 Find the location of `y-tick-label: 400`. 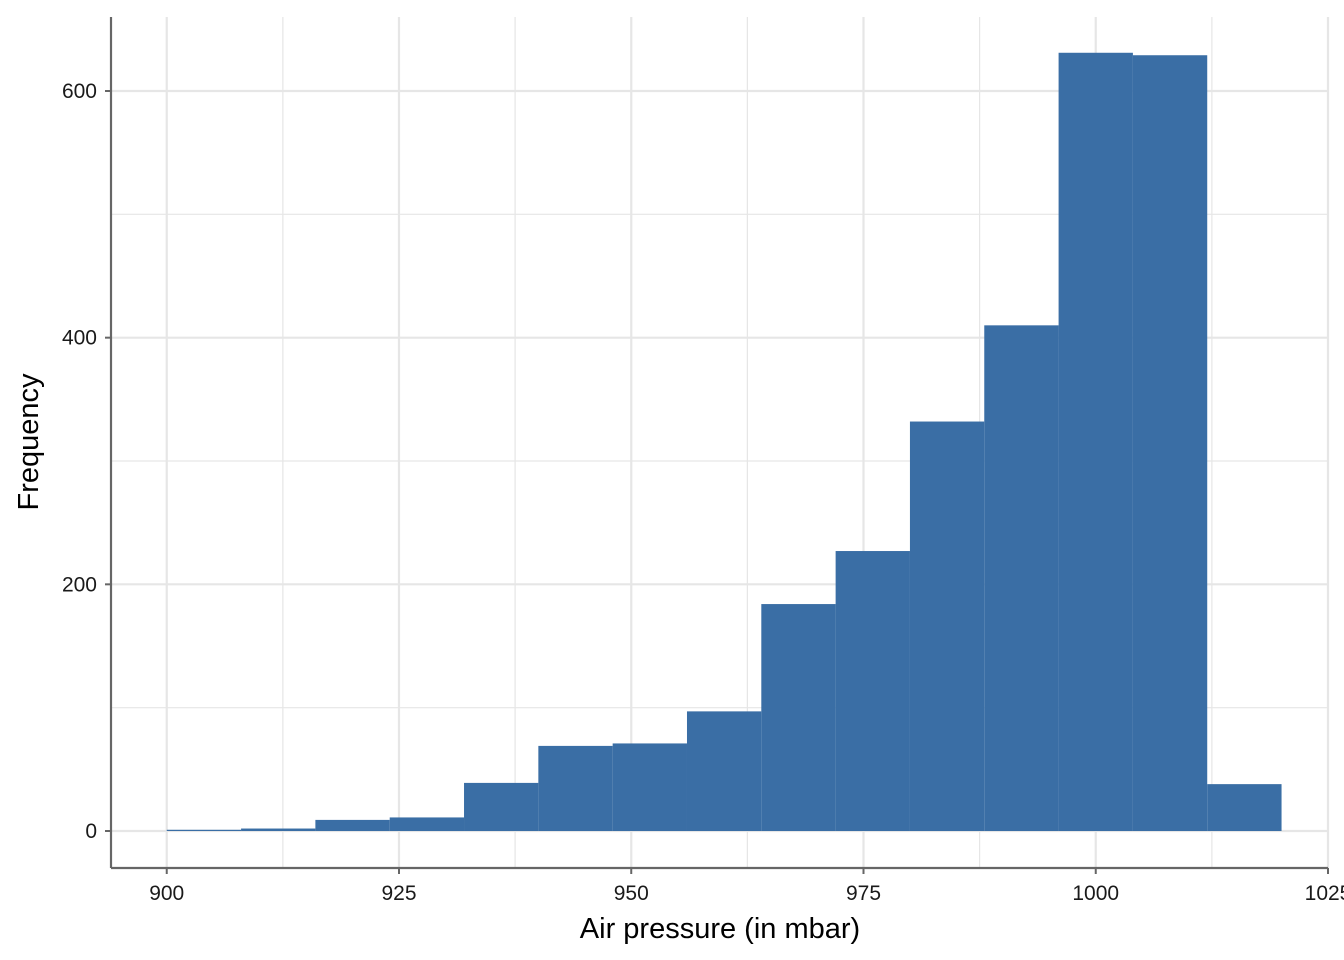

y-tick-label: 400 is located at coordinates (79, 338).